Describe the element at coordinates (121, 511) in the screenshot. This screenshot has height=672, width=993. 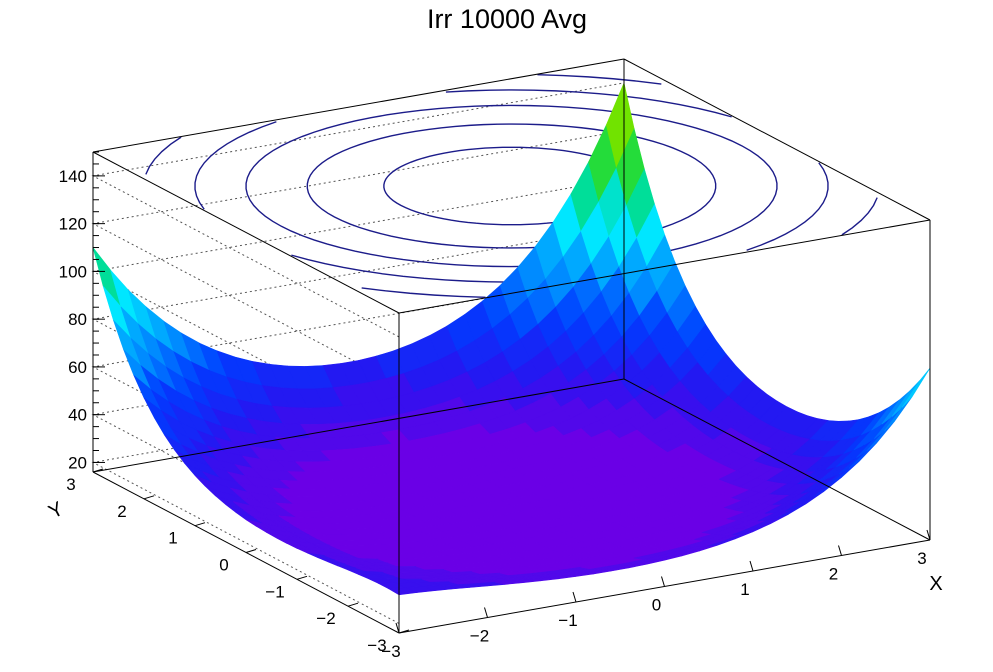
I see `y-tick-label: 2` at that location.